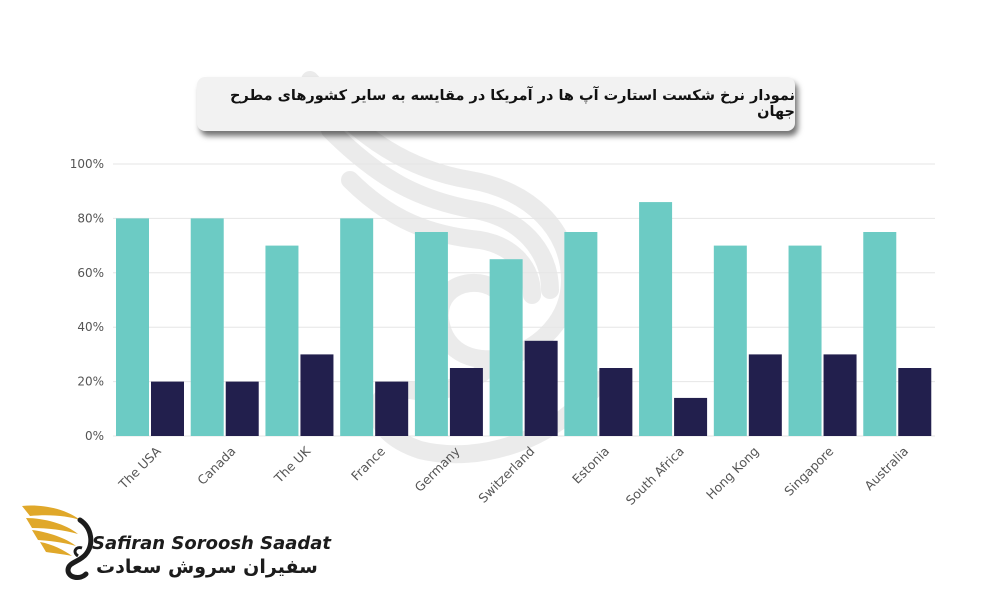 The height and width of the screenshot is (600, 1000). What do you see at coordinates (58, 542) in the screenshot?
I see `brand-logo-icon` at bounding box center [58, 542].